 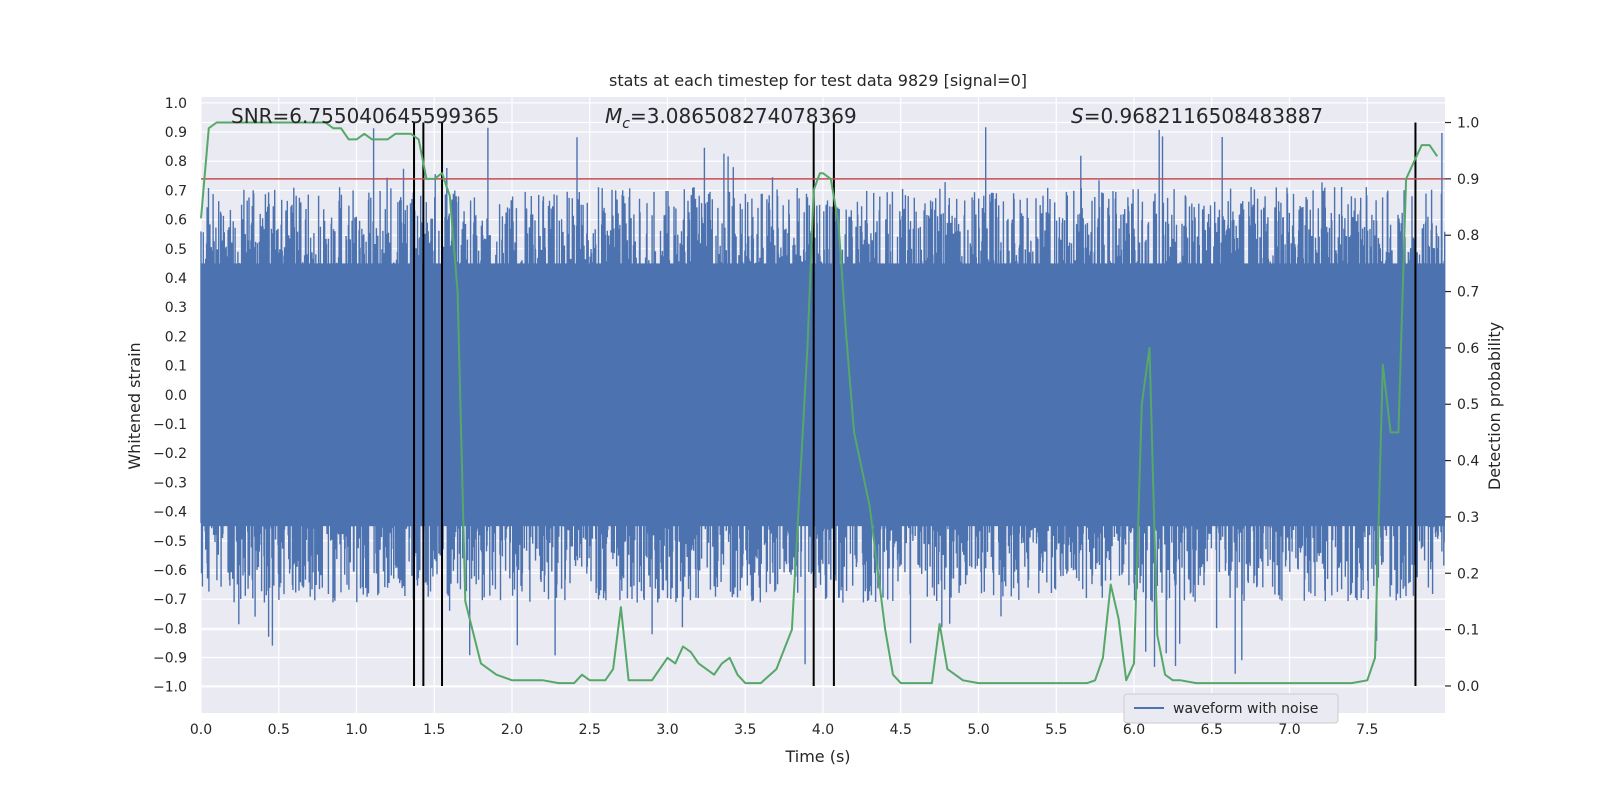 I want to click on x-tick-label: 4.5, so click(x=901, y=730).